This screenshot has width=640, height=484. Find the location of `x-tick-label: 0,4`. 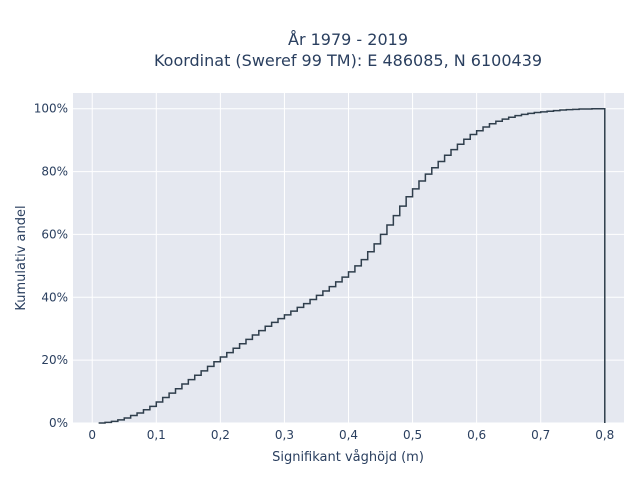

x-tick-label: 0,4 is located at coordinates (348, 435).